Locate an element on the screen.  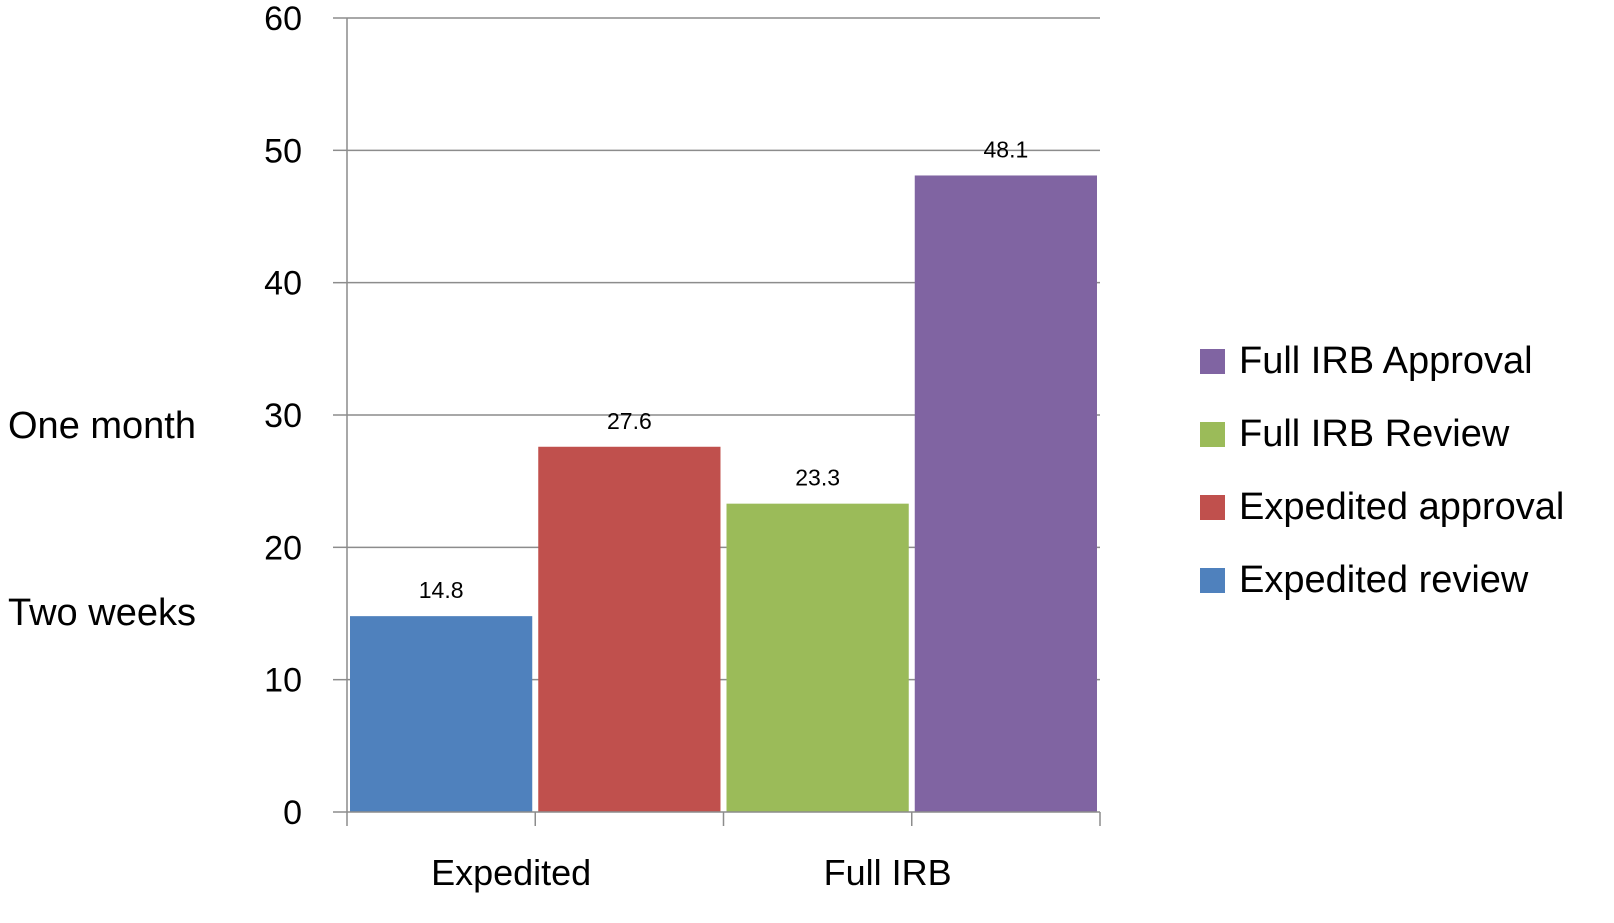
y-tick-label: 30 is located at coordinates (283, 416).